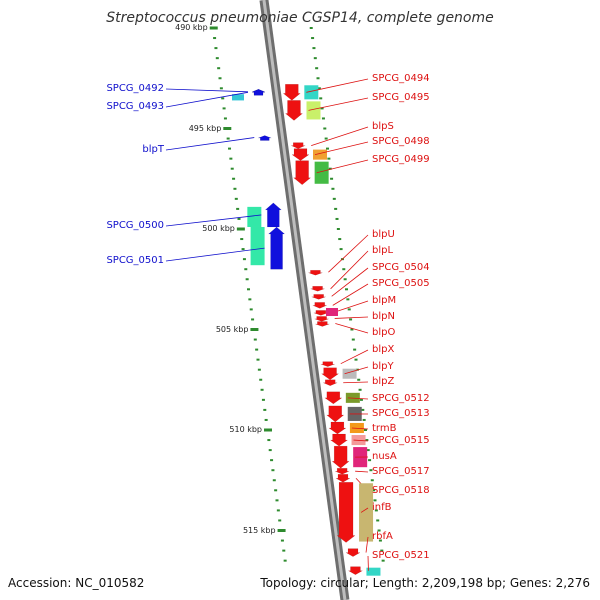  I want to click on gene-label: blpT, so click(153, 149).